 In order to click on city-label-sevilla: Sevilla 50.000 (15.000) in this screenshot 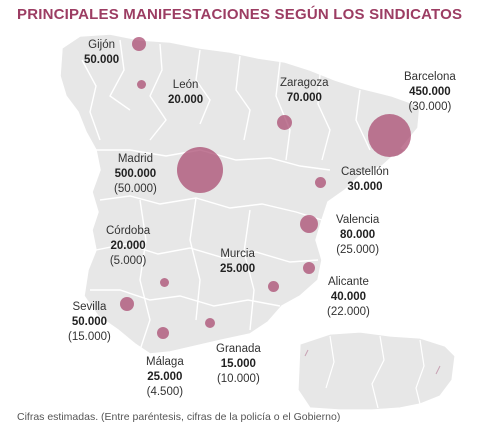, I will do `click(89, 322)`.